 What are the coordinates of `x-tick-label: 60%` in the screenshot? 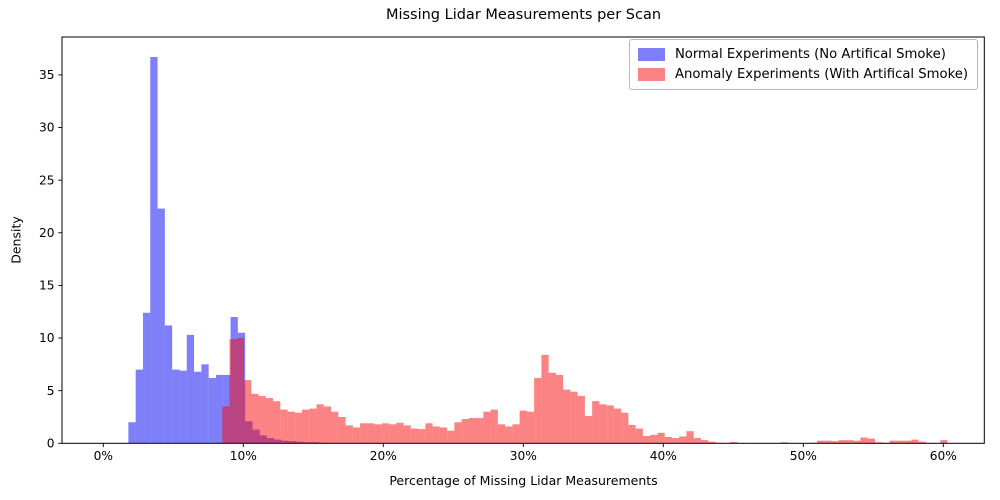 It's located at (943, 456).